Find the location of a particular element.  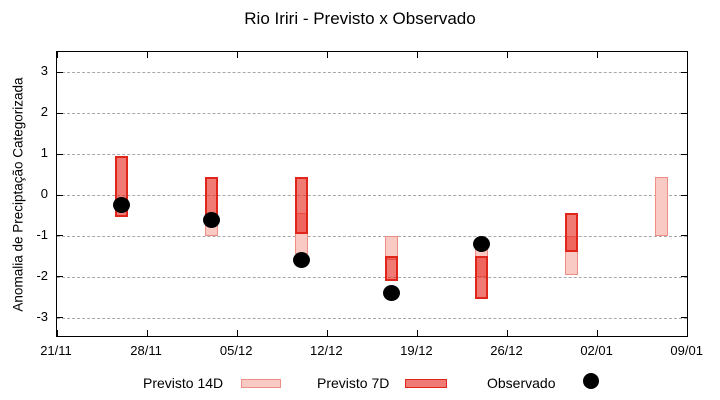

x-tick-label: 21/11 is located at coordinates (56, 350).